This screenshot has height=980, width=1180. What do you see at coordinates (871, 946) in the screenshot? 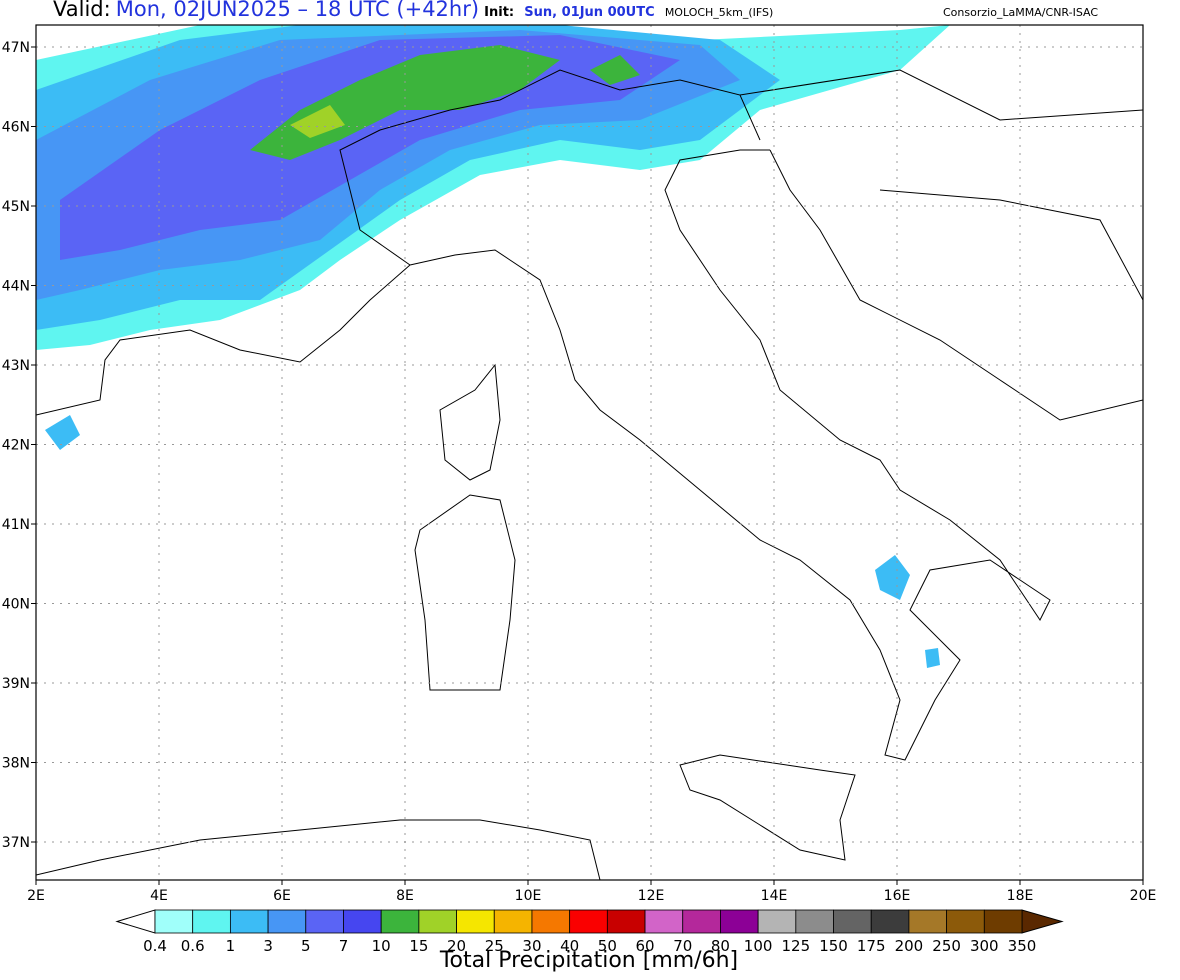
I see `colorbar-label: 175` at bounding box center [871, 946].